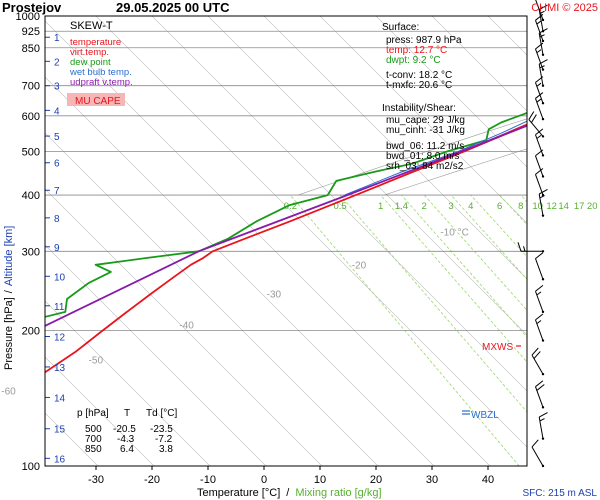 Image resolution: width=600 pixels, height=500 pixels. Describe the element at coordinates (551, 206) in the screenshot. I see `mixing-ratio-label: 12` at that location.